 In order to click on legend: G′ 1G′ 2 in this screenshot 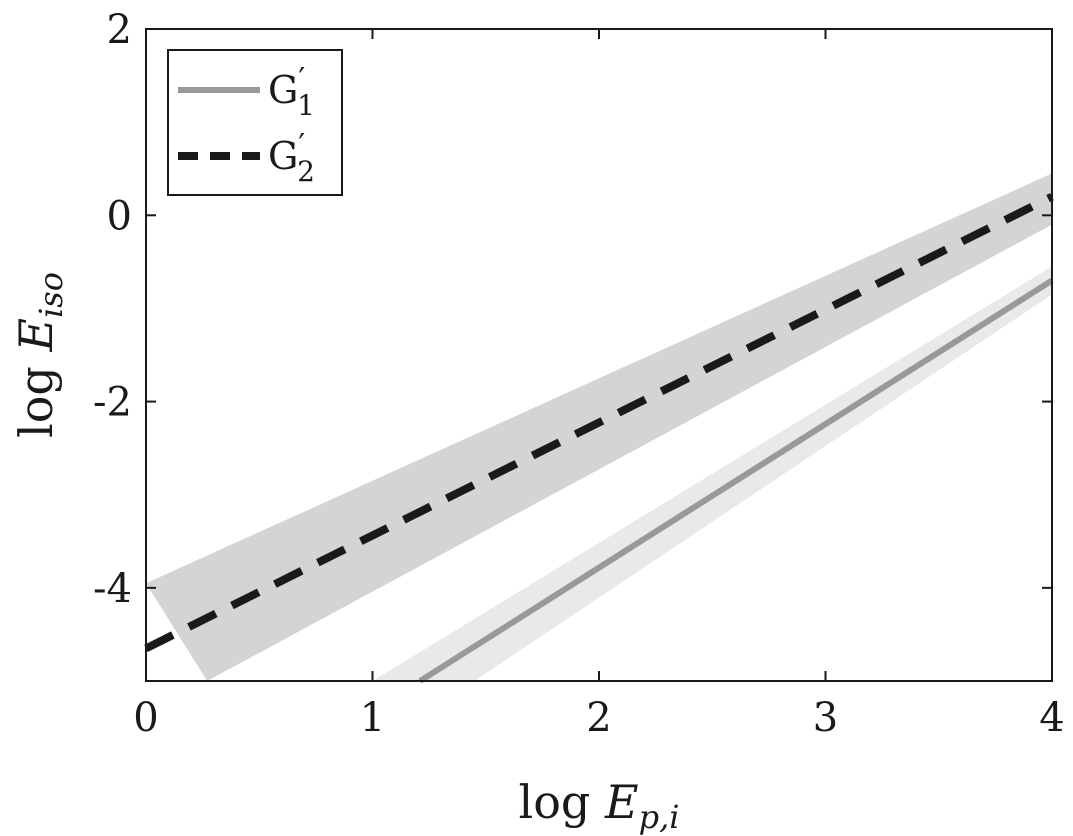, I will do `click(255, 122)`.